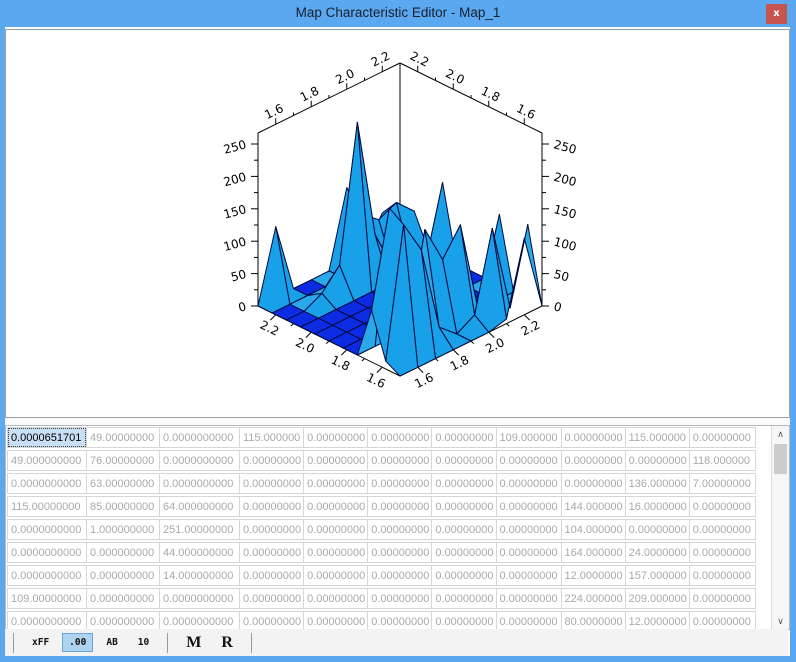 The width and height of the screenshot is (796, 662). What do you see at coordinates (657, 575) in the screenshot?
I see `table-cell: 157.000000` at bounding box center [657, 575].